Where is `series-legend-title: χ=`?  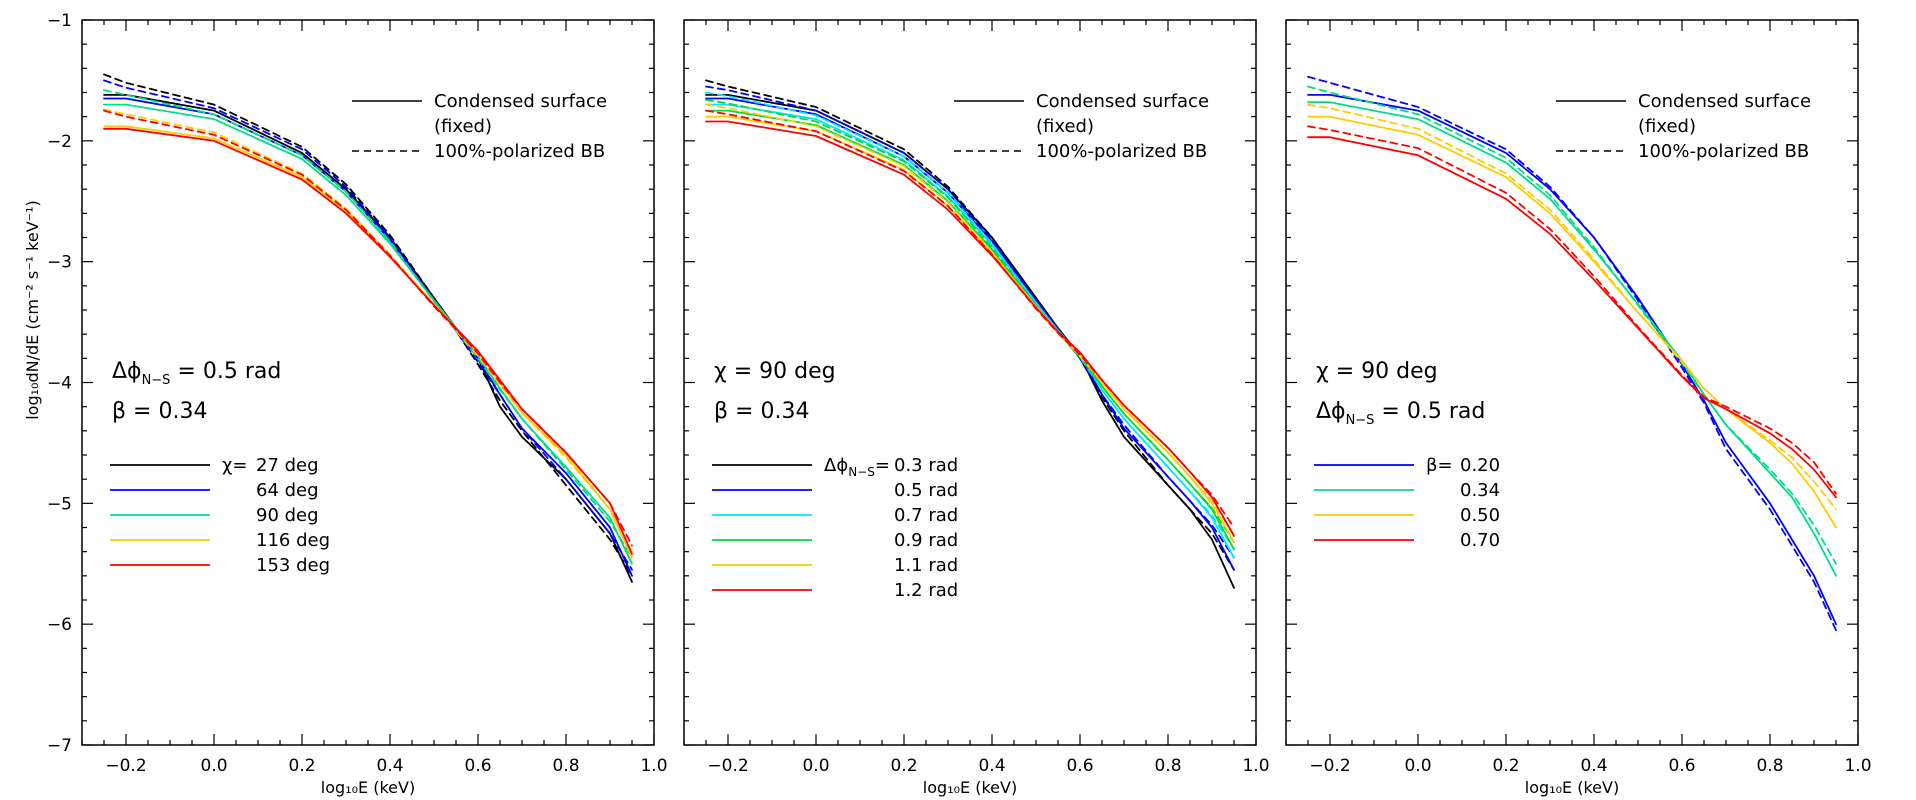 series-legend-title: χ= is located at coordinates (234, 465).